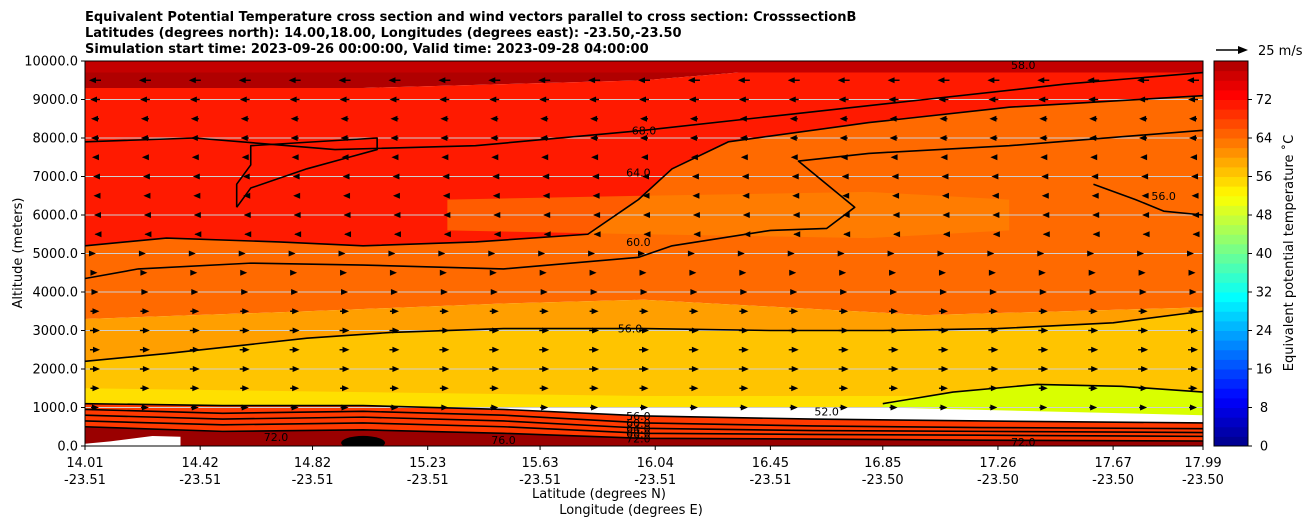  I want to click on x-tick-label-latitude: 17.67, so click(1113, 463).